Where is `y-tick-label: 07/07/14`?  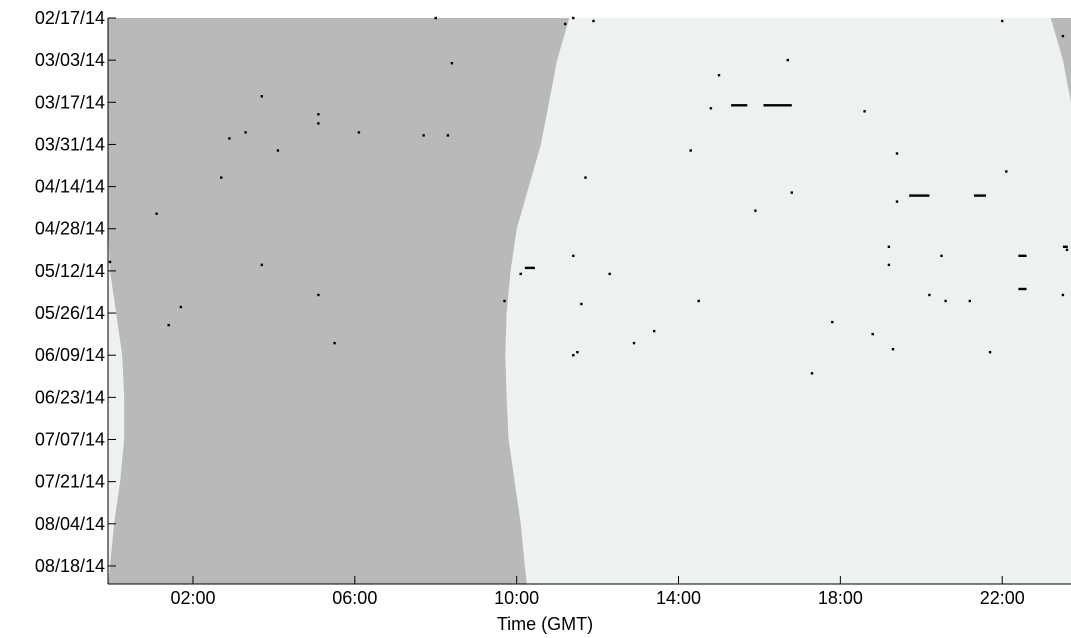
y-tick-label: 07/07/14 is located at coordinates (70, 439).